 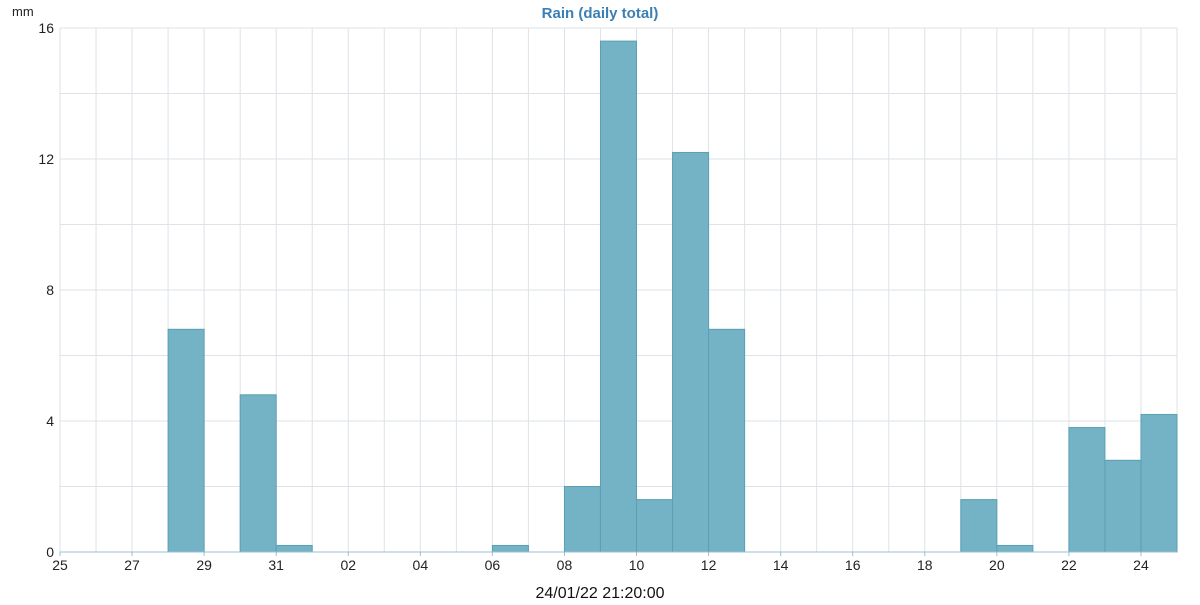 I want to click on x-tick-label: 16, so click(x=853, y=565).